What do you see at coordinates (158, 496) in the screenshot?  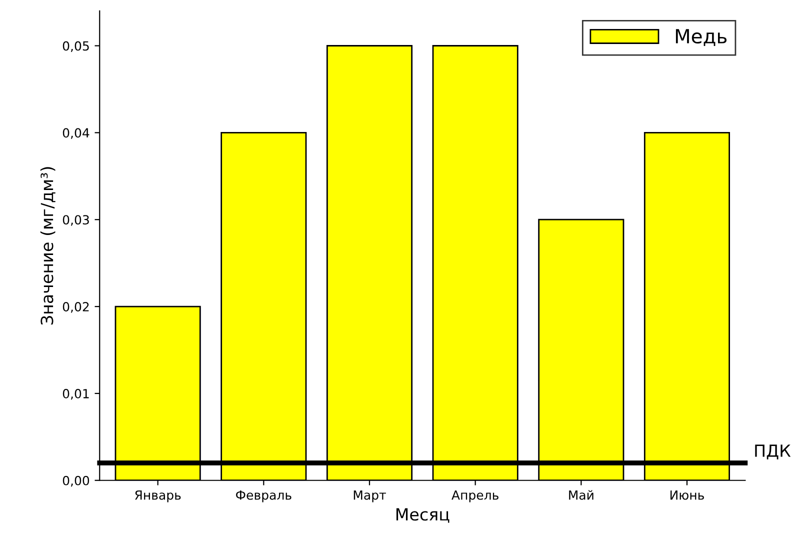 I see `x-tick-label: Январь` at bounding box center [158, 496].